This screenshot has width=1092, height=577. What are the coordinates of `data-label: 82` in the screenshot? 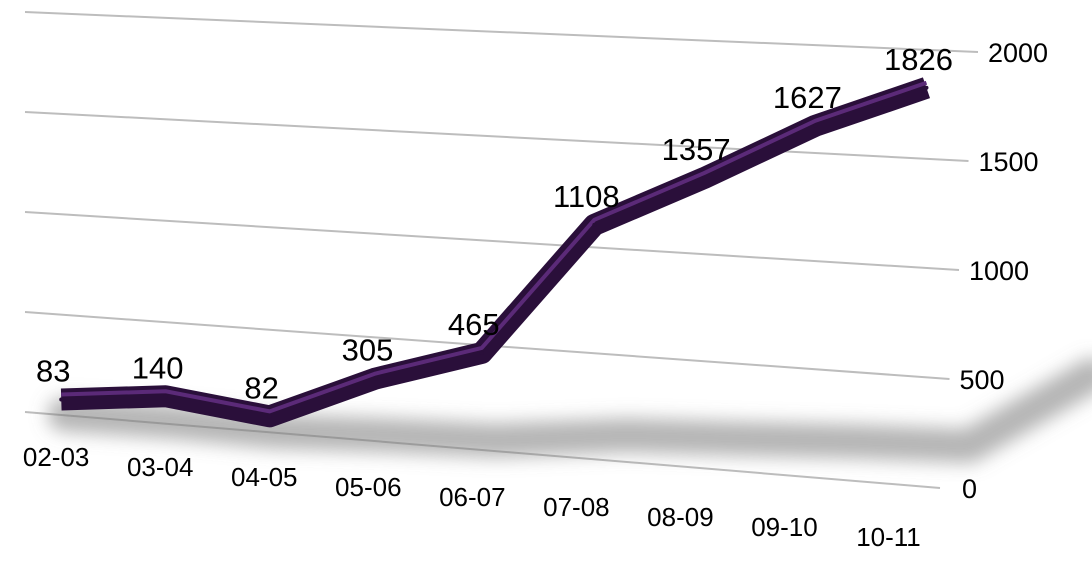 It's located at (261, 387).